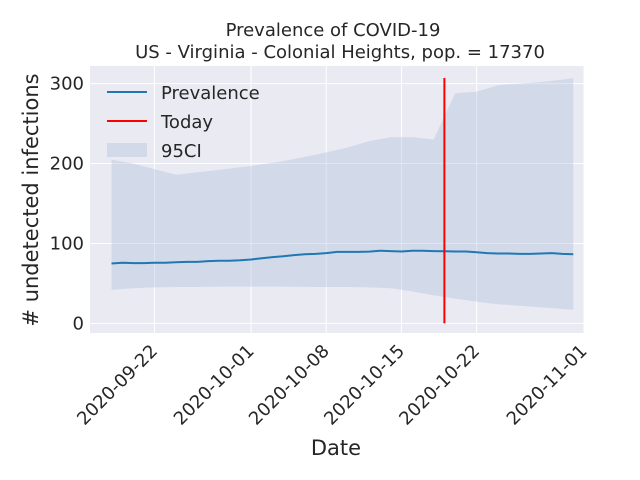 This screenshot has height=480, width=640. Describe the element at coordinates (336, 448) in the screenshot. I see `x-axis-label: Date` at that location.